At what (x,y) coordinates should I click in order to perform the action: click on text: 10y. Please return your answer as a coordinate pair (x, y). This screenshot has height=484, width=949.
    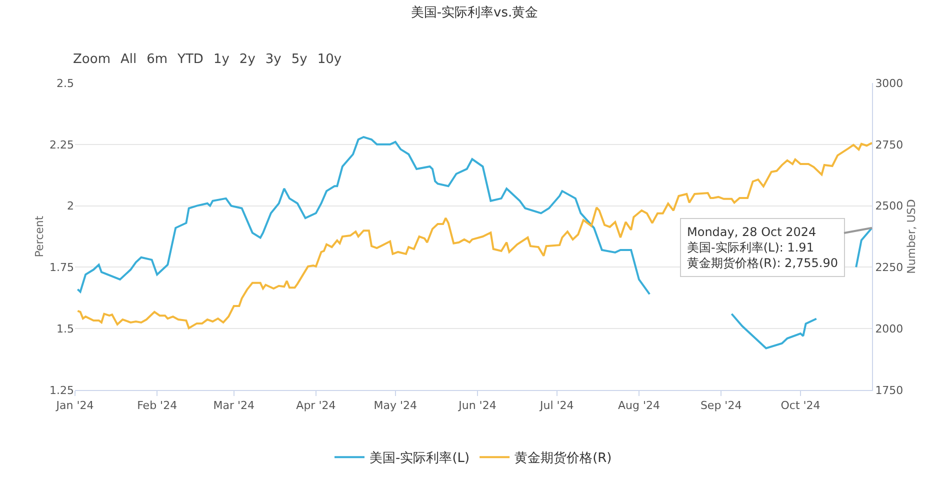
    Looking at the image, I should click on (329, 60).